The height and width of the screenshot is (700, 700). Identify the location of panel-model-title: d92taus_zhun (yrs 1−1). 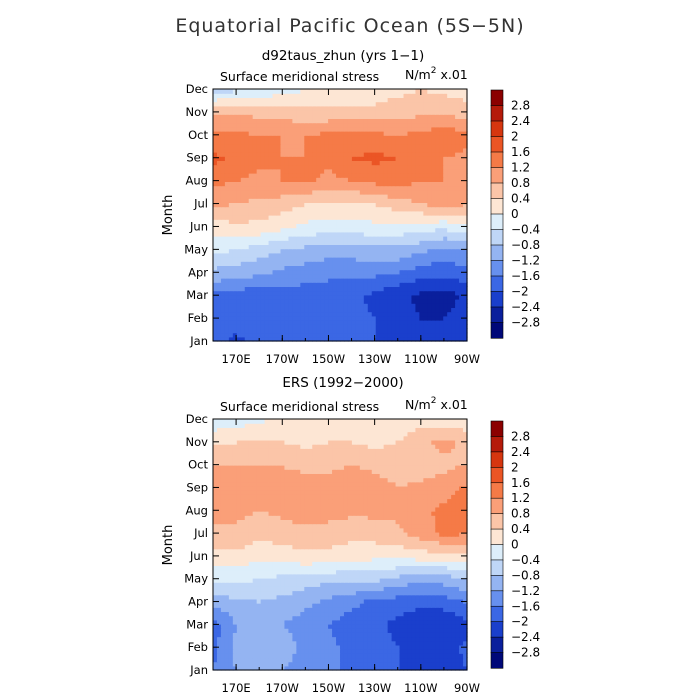
(343, 56).